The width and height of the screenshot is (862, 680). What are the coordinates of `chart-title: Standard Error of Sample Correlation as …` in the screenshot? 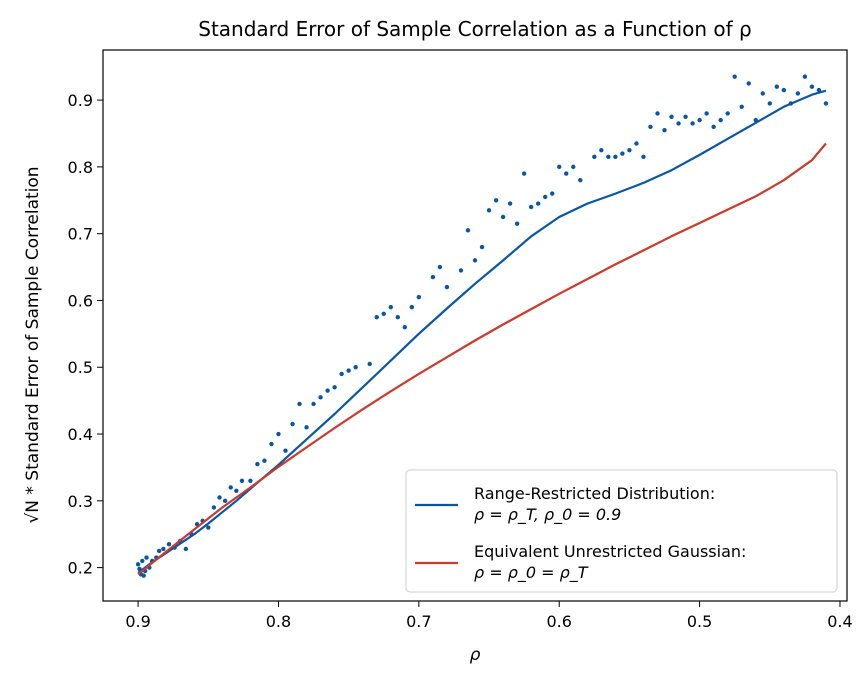 It's located at (474, 29).